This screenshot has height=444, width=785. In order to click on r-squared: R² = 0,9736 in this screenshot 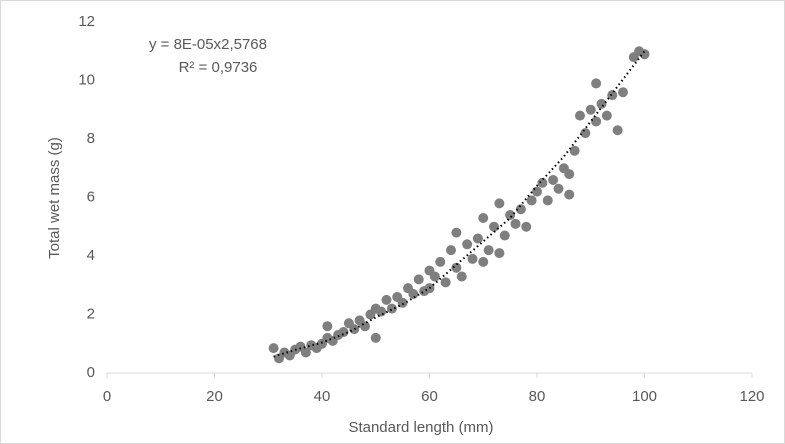, I will do `click(218, 67)`.